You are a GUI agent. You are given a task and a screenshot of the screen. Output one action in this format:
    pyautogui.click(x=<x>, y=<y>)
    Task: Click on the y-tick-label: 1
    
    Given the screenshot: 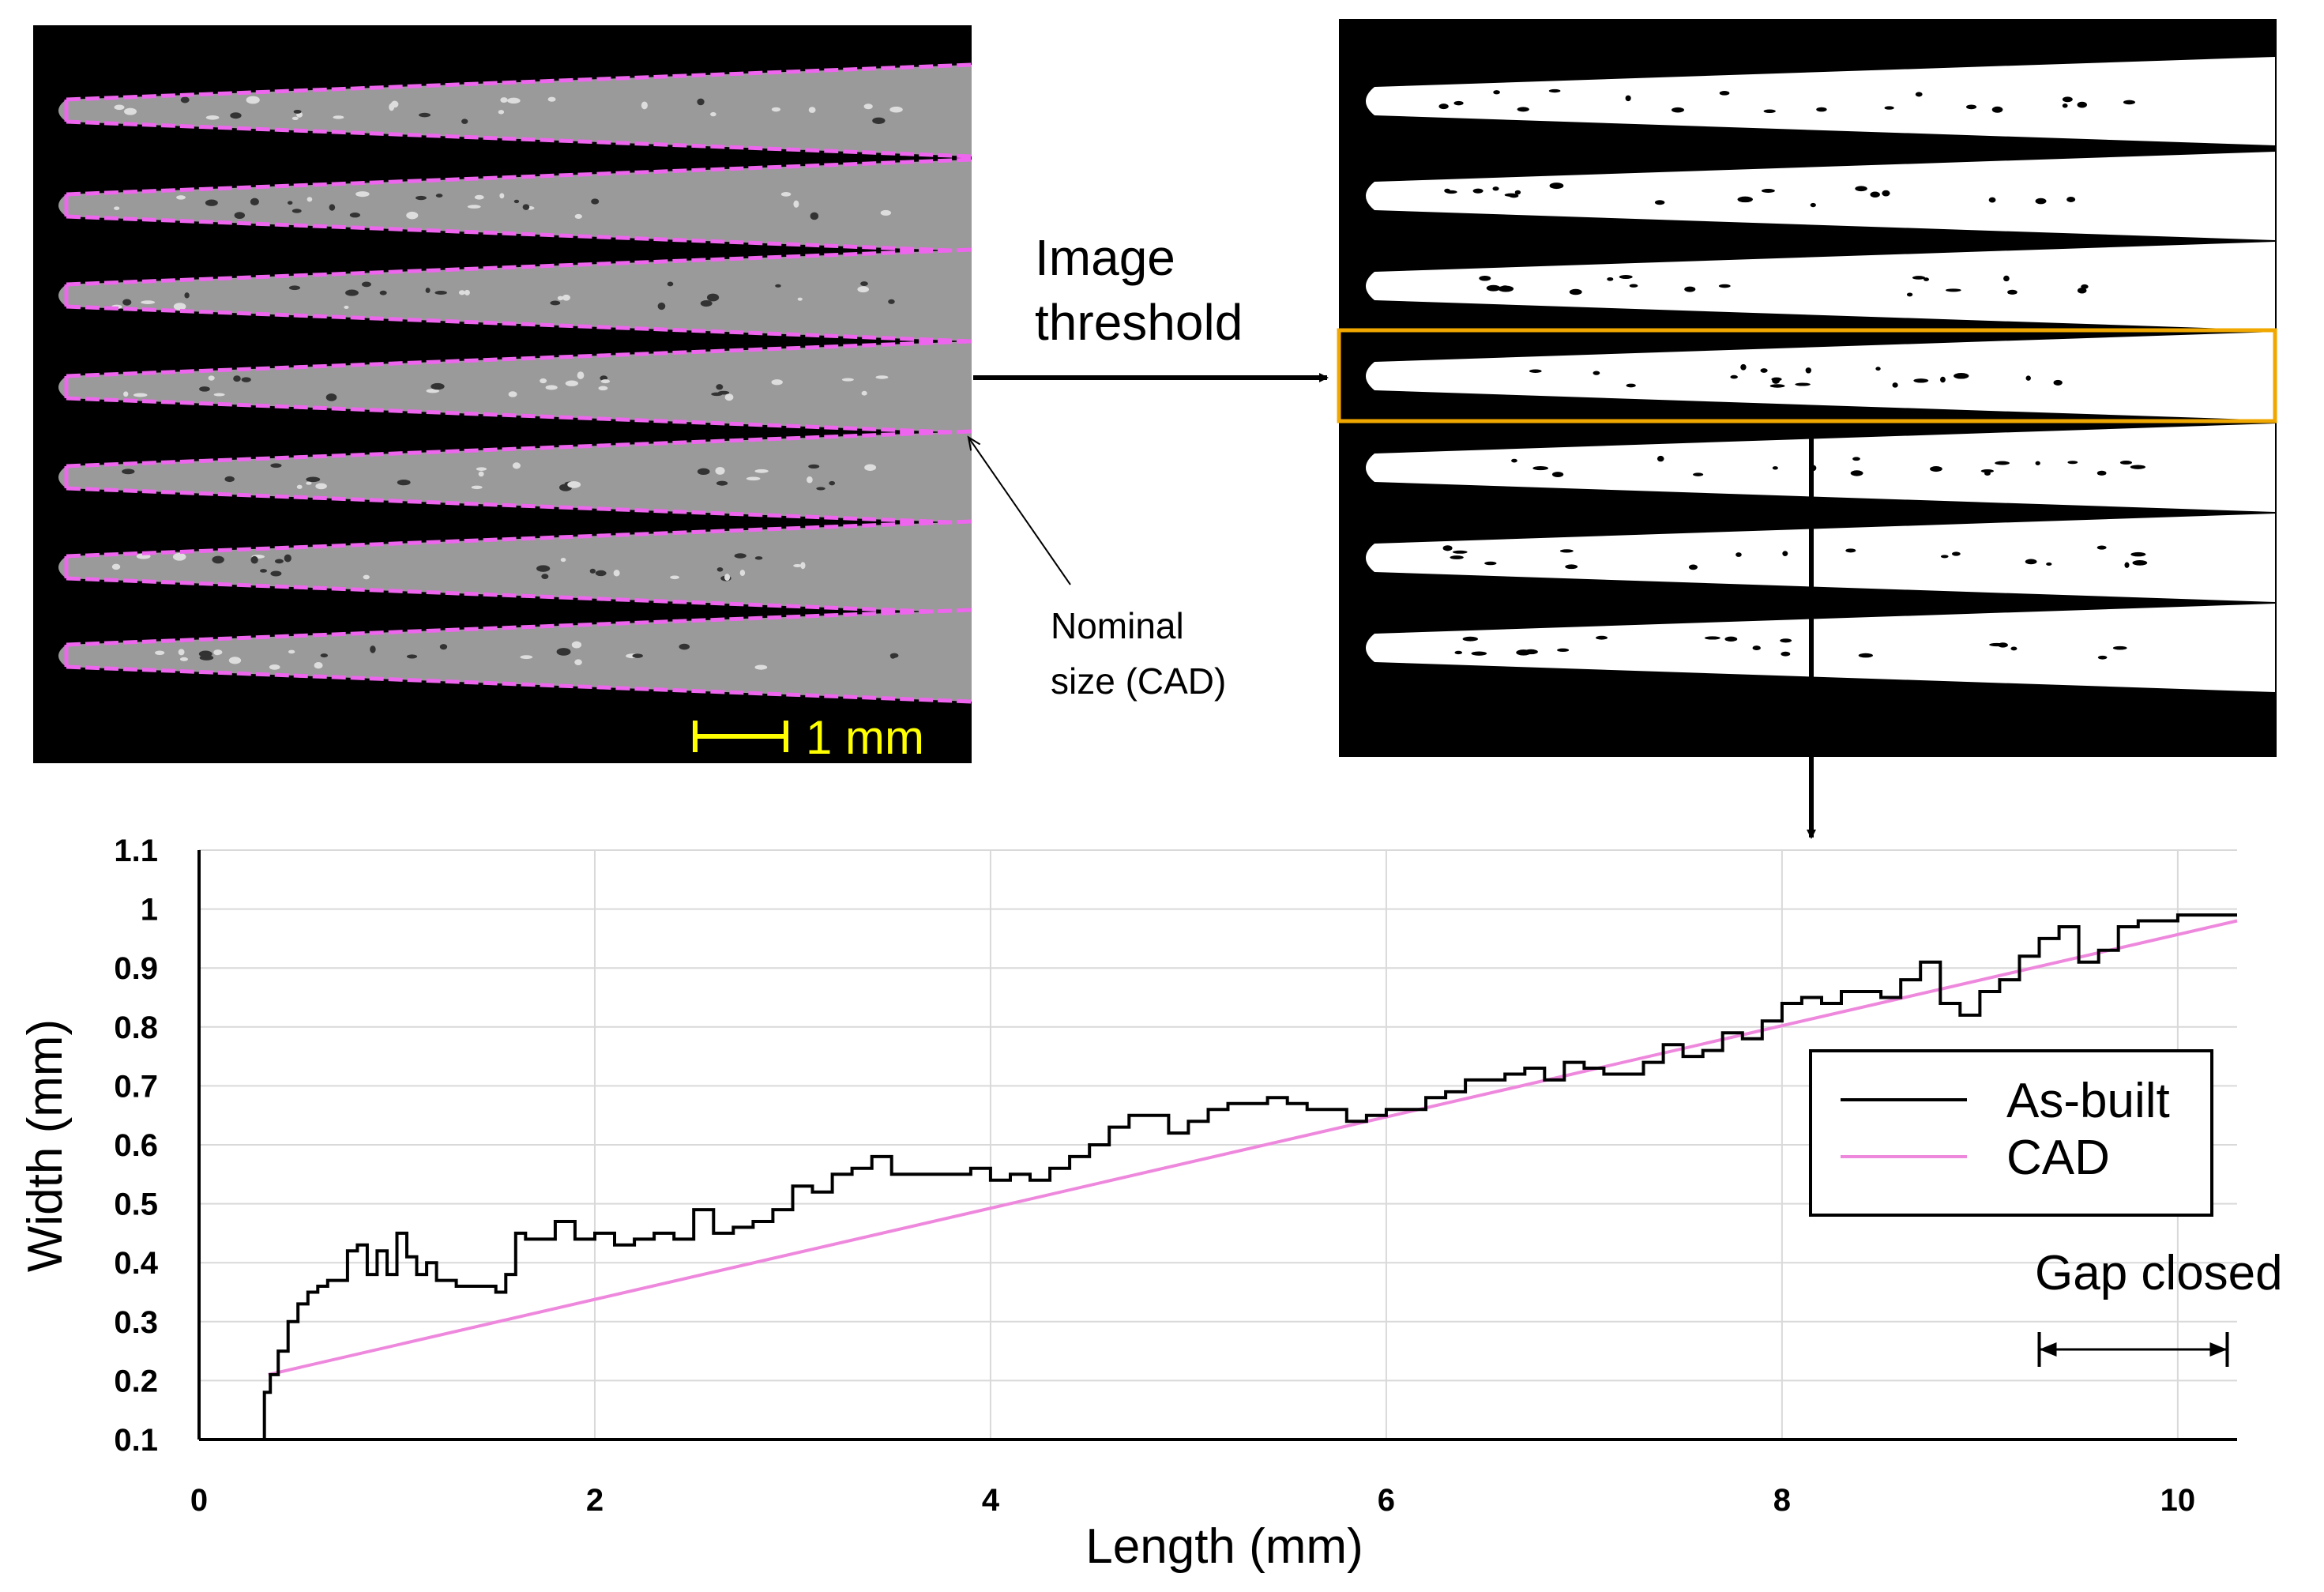 What is the action you would take?
    pyautogui.click(x=149, y=910)
    